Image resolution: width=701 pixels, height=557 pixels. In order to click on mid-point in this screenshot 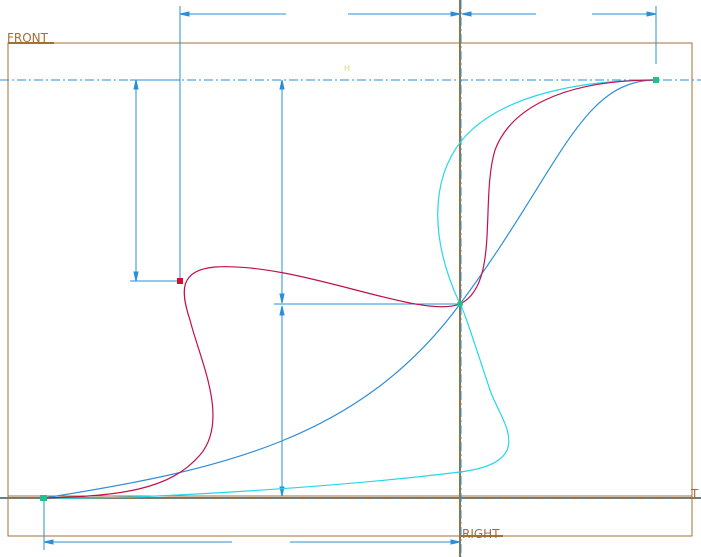, I will do `click(460, 304)`.